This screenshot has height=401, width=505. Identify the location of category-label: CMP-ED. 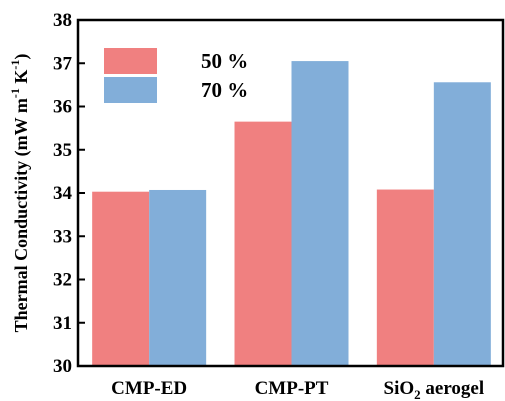
(149, 388).